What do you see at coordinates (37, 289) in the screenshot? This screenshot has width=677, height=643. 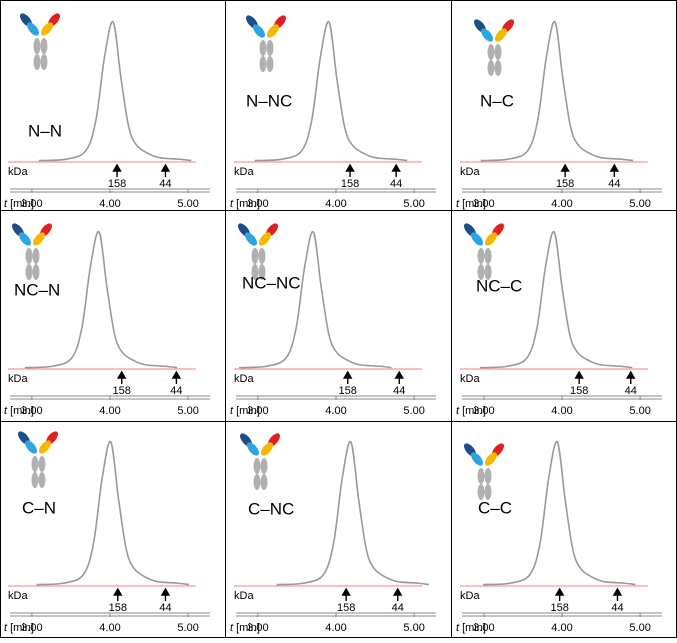 I see `panel-label: NC–N` at bounding box center [37, 289].